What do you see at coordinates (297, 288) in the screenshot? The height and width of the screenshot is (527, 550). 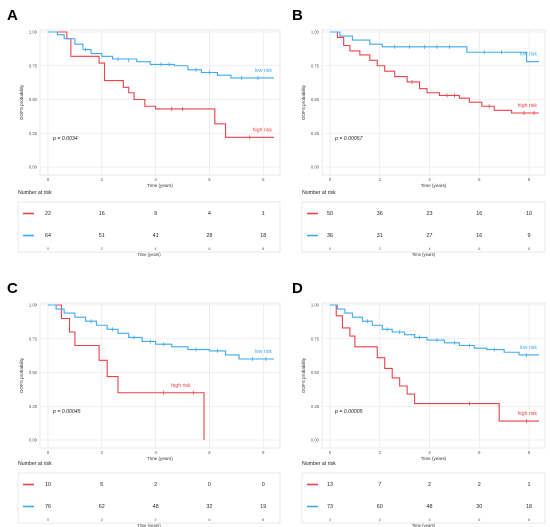 I see `panel-label: D` at bounding box center [297, 288].